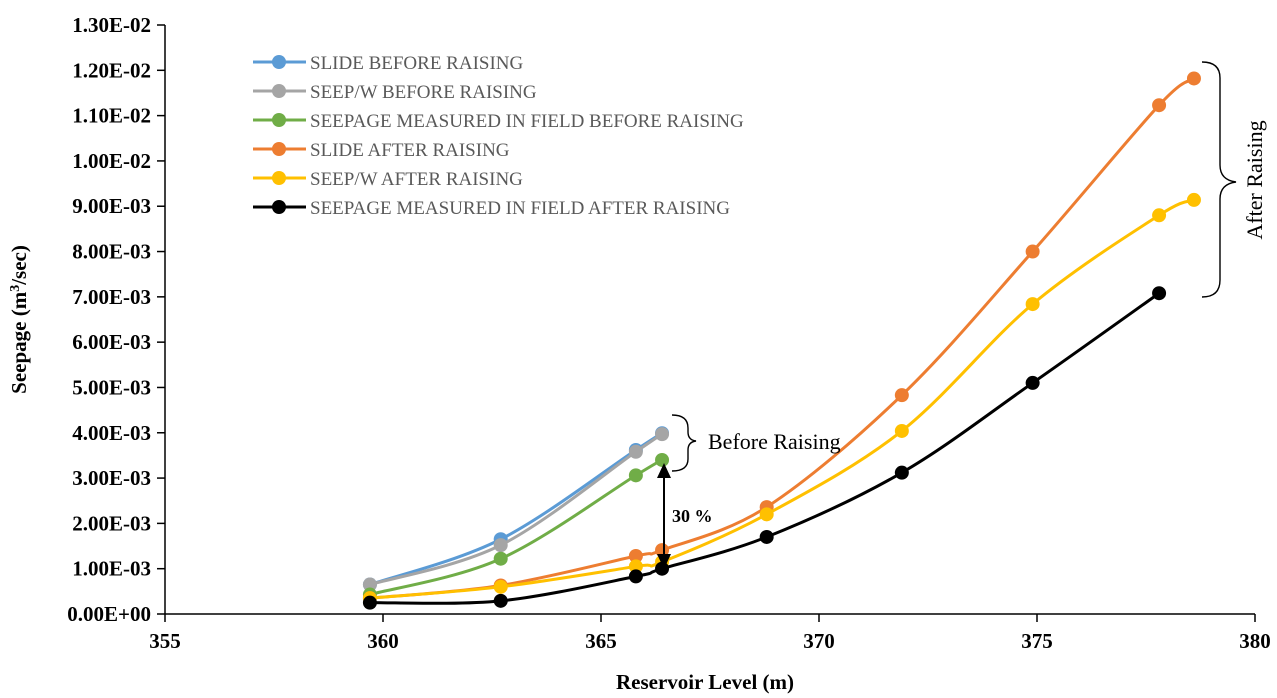 This screenshot has width=1277, height=698. What do you see at coordinates (111, 523) in the screenshot?
I see `y-tick-label: 2.00E-03` at bounding box center [111, 523].